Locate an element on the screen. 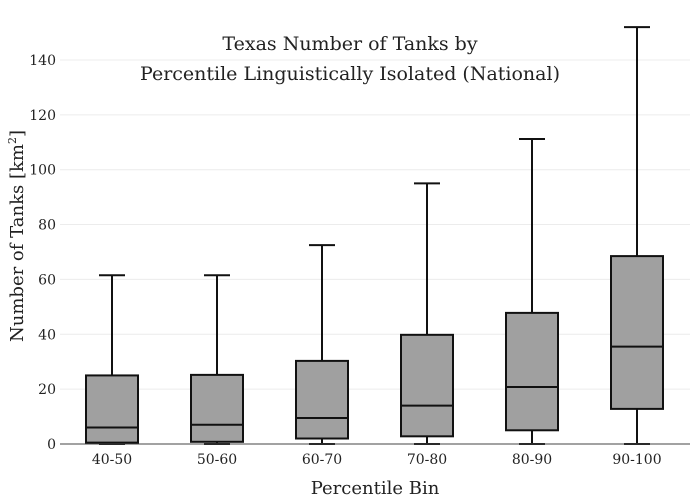 This screenshot has width=700, height=500. x-tick-label: 40-50 is located at coordinates (112, 460).